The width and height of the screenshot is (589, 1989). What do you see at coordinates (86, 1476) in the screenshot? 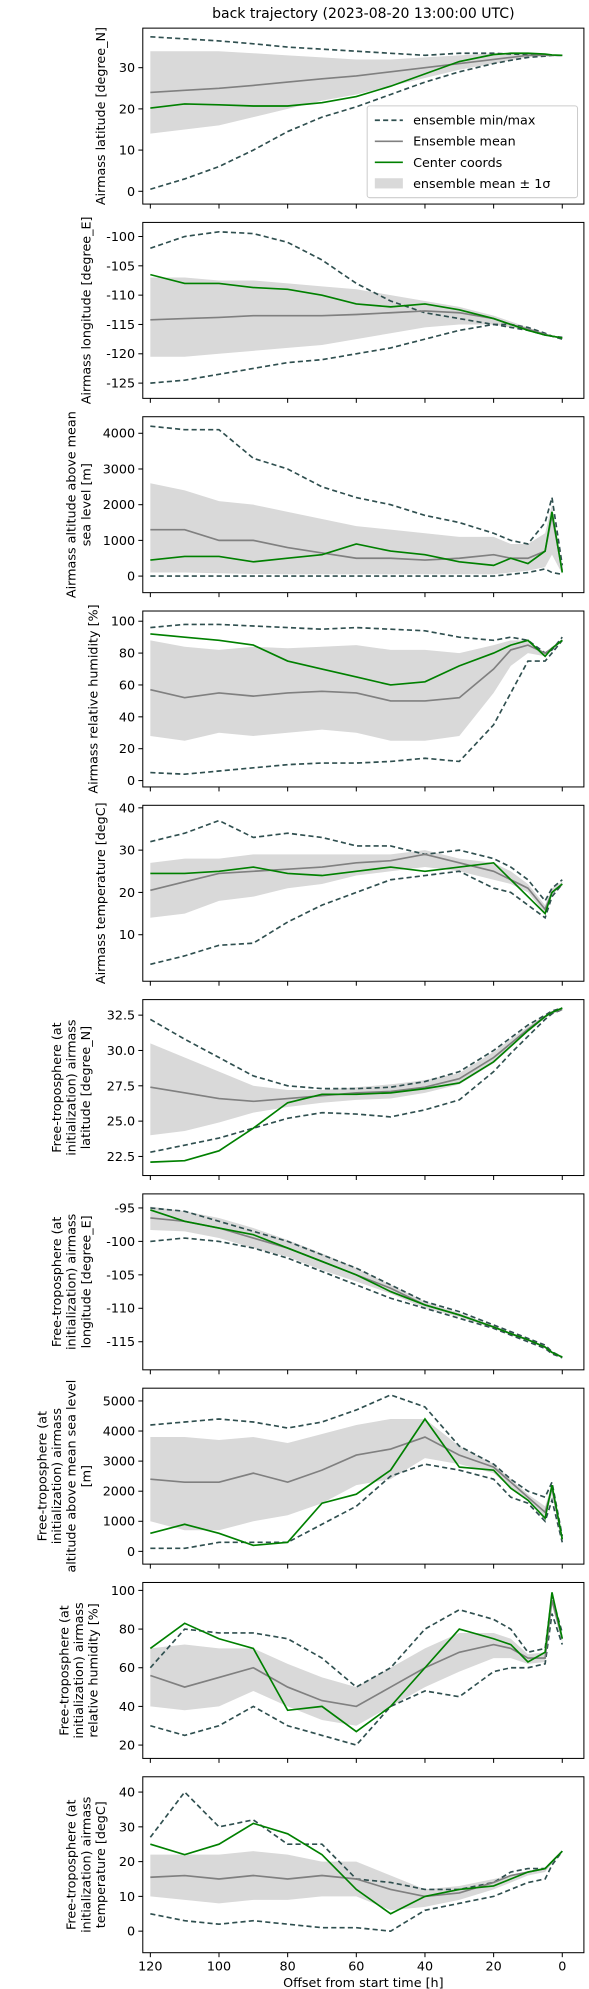
I see `y-axis-label: [m]` at bounding box center [86, 1476].